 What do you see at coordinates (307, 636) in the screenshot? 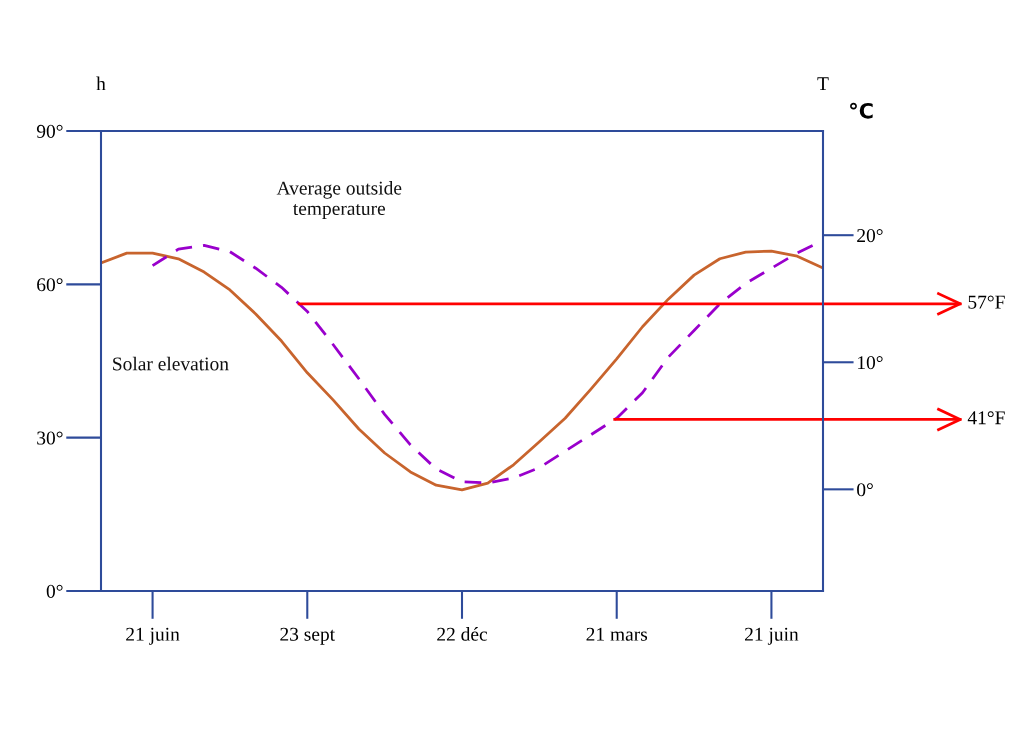
I see `x-tick-label: 23 sept` at bounding box center [307, 636].